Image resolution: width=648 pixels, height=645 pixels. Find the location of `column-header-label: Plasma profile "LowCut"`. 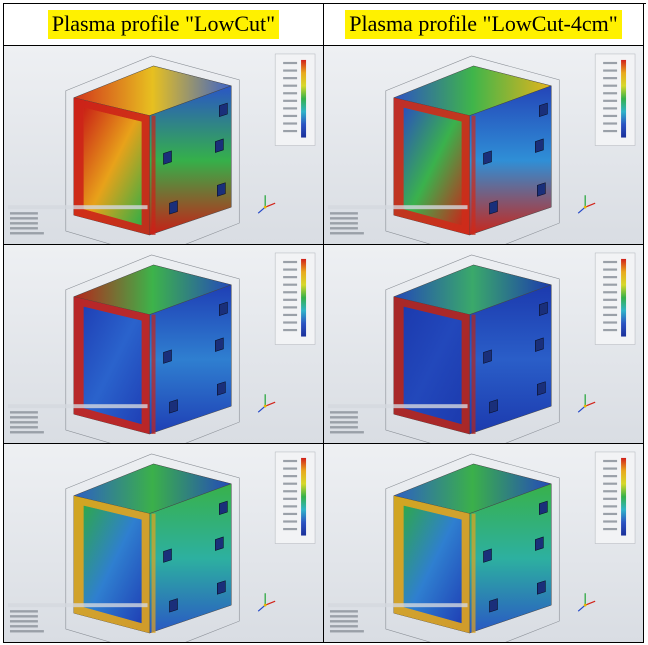

column-header-label: Plasma profile "LowCut" is located at coordinates (163, 24).